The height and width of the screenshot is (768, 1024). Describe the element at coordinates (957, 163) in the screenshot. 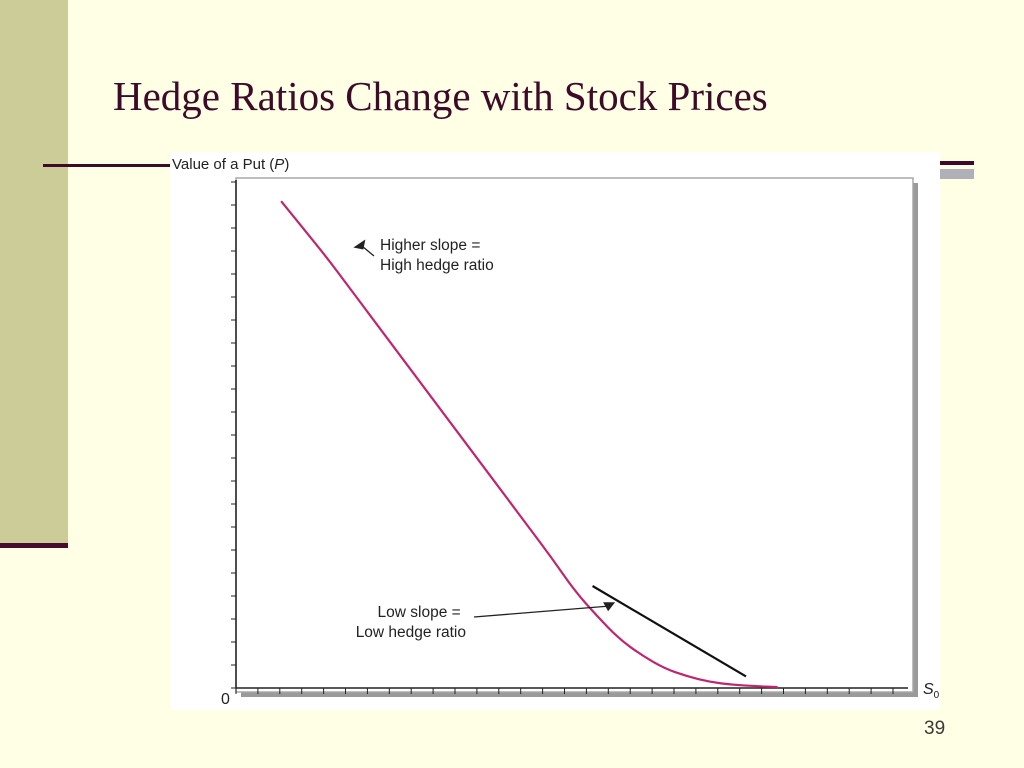

I see `title-rule-right-dark` at that location.